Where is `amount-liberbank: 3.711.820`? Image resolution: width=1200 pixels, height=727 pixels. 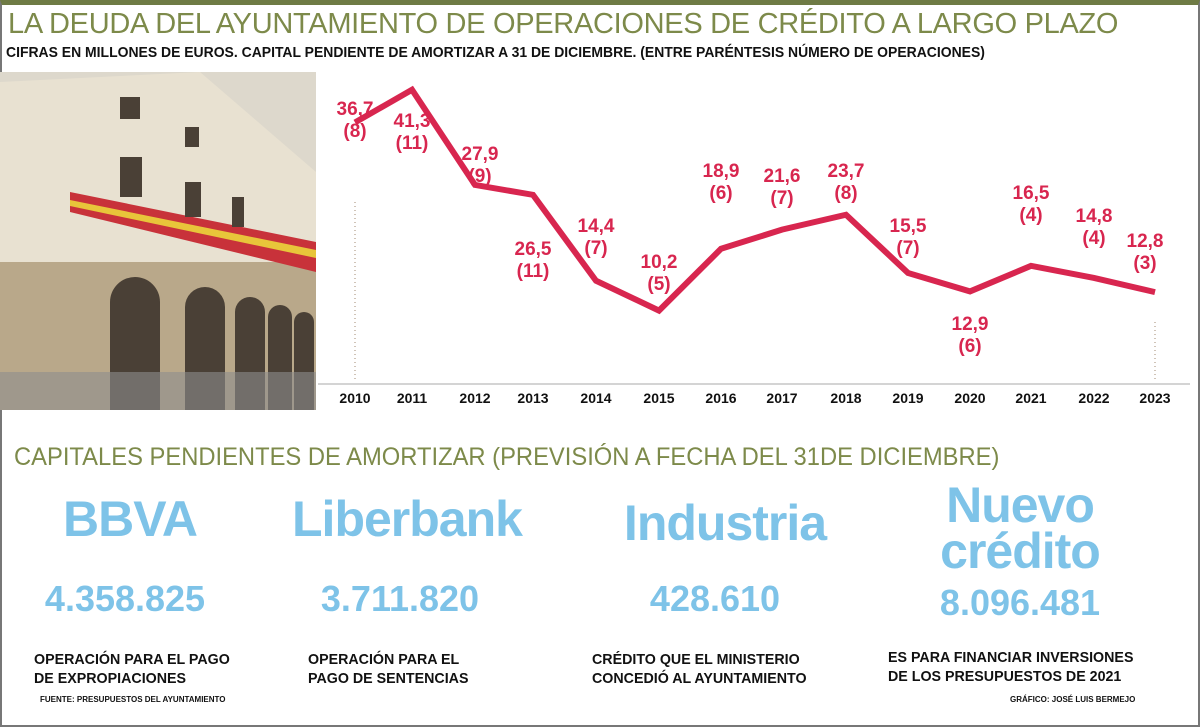 amount-liberbank: 3.711.820 is located at coordinates (400, 598).